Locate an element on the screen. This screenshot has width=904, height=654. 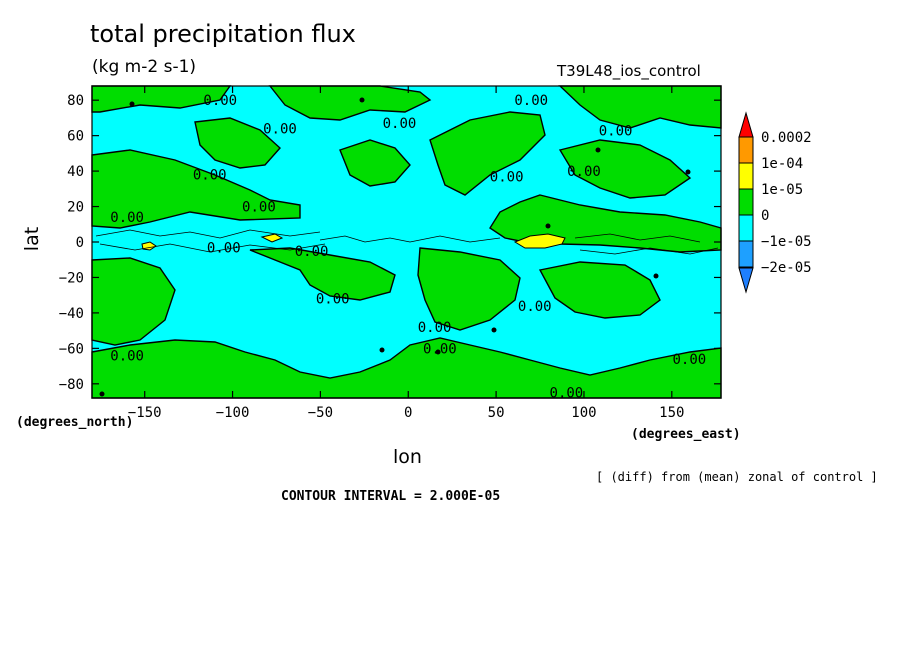
equatorial-contours is located at coordinates (407, 242).